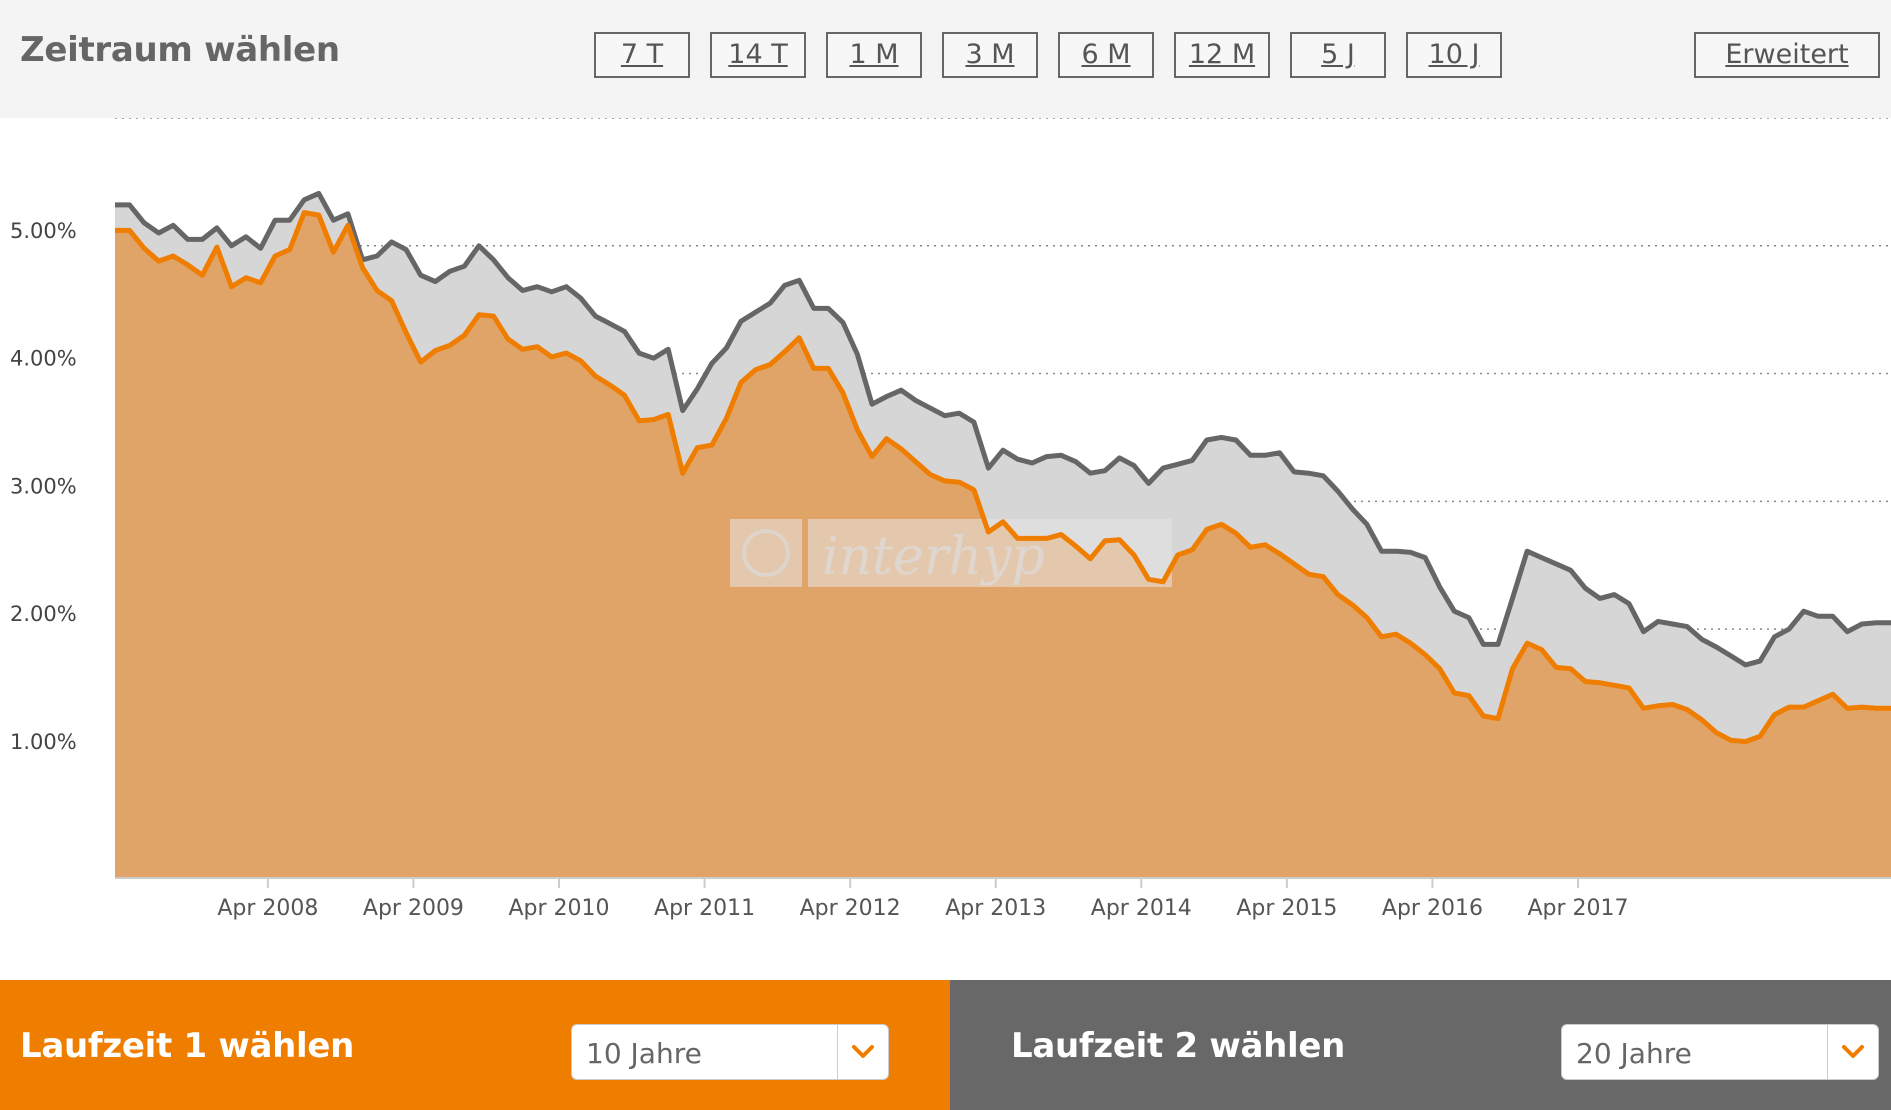  I want to click on x-tick-label: Apr 2016, so click(1432, 908).